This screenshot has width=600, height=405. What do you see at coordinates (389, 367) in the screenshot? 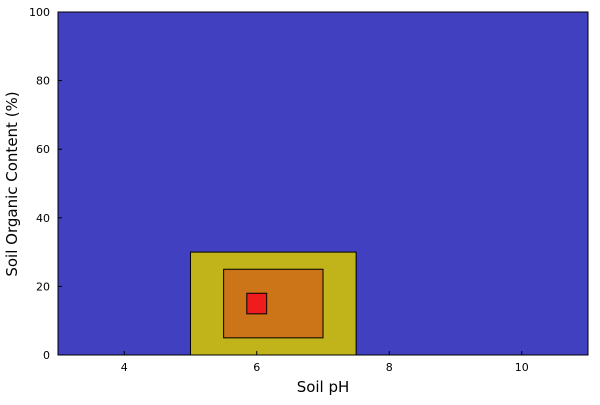
I see `x-tick-label: 8` at bounding box center [389, 367].